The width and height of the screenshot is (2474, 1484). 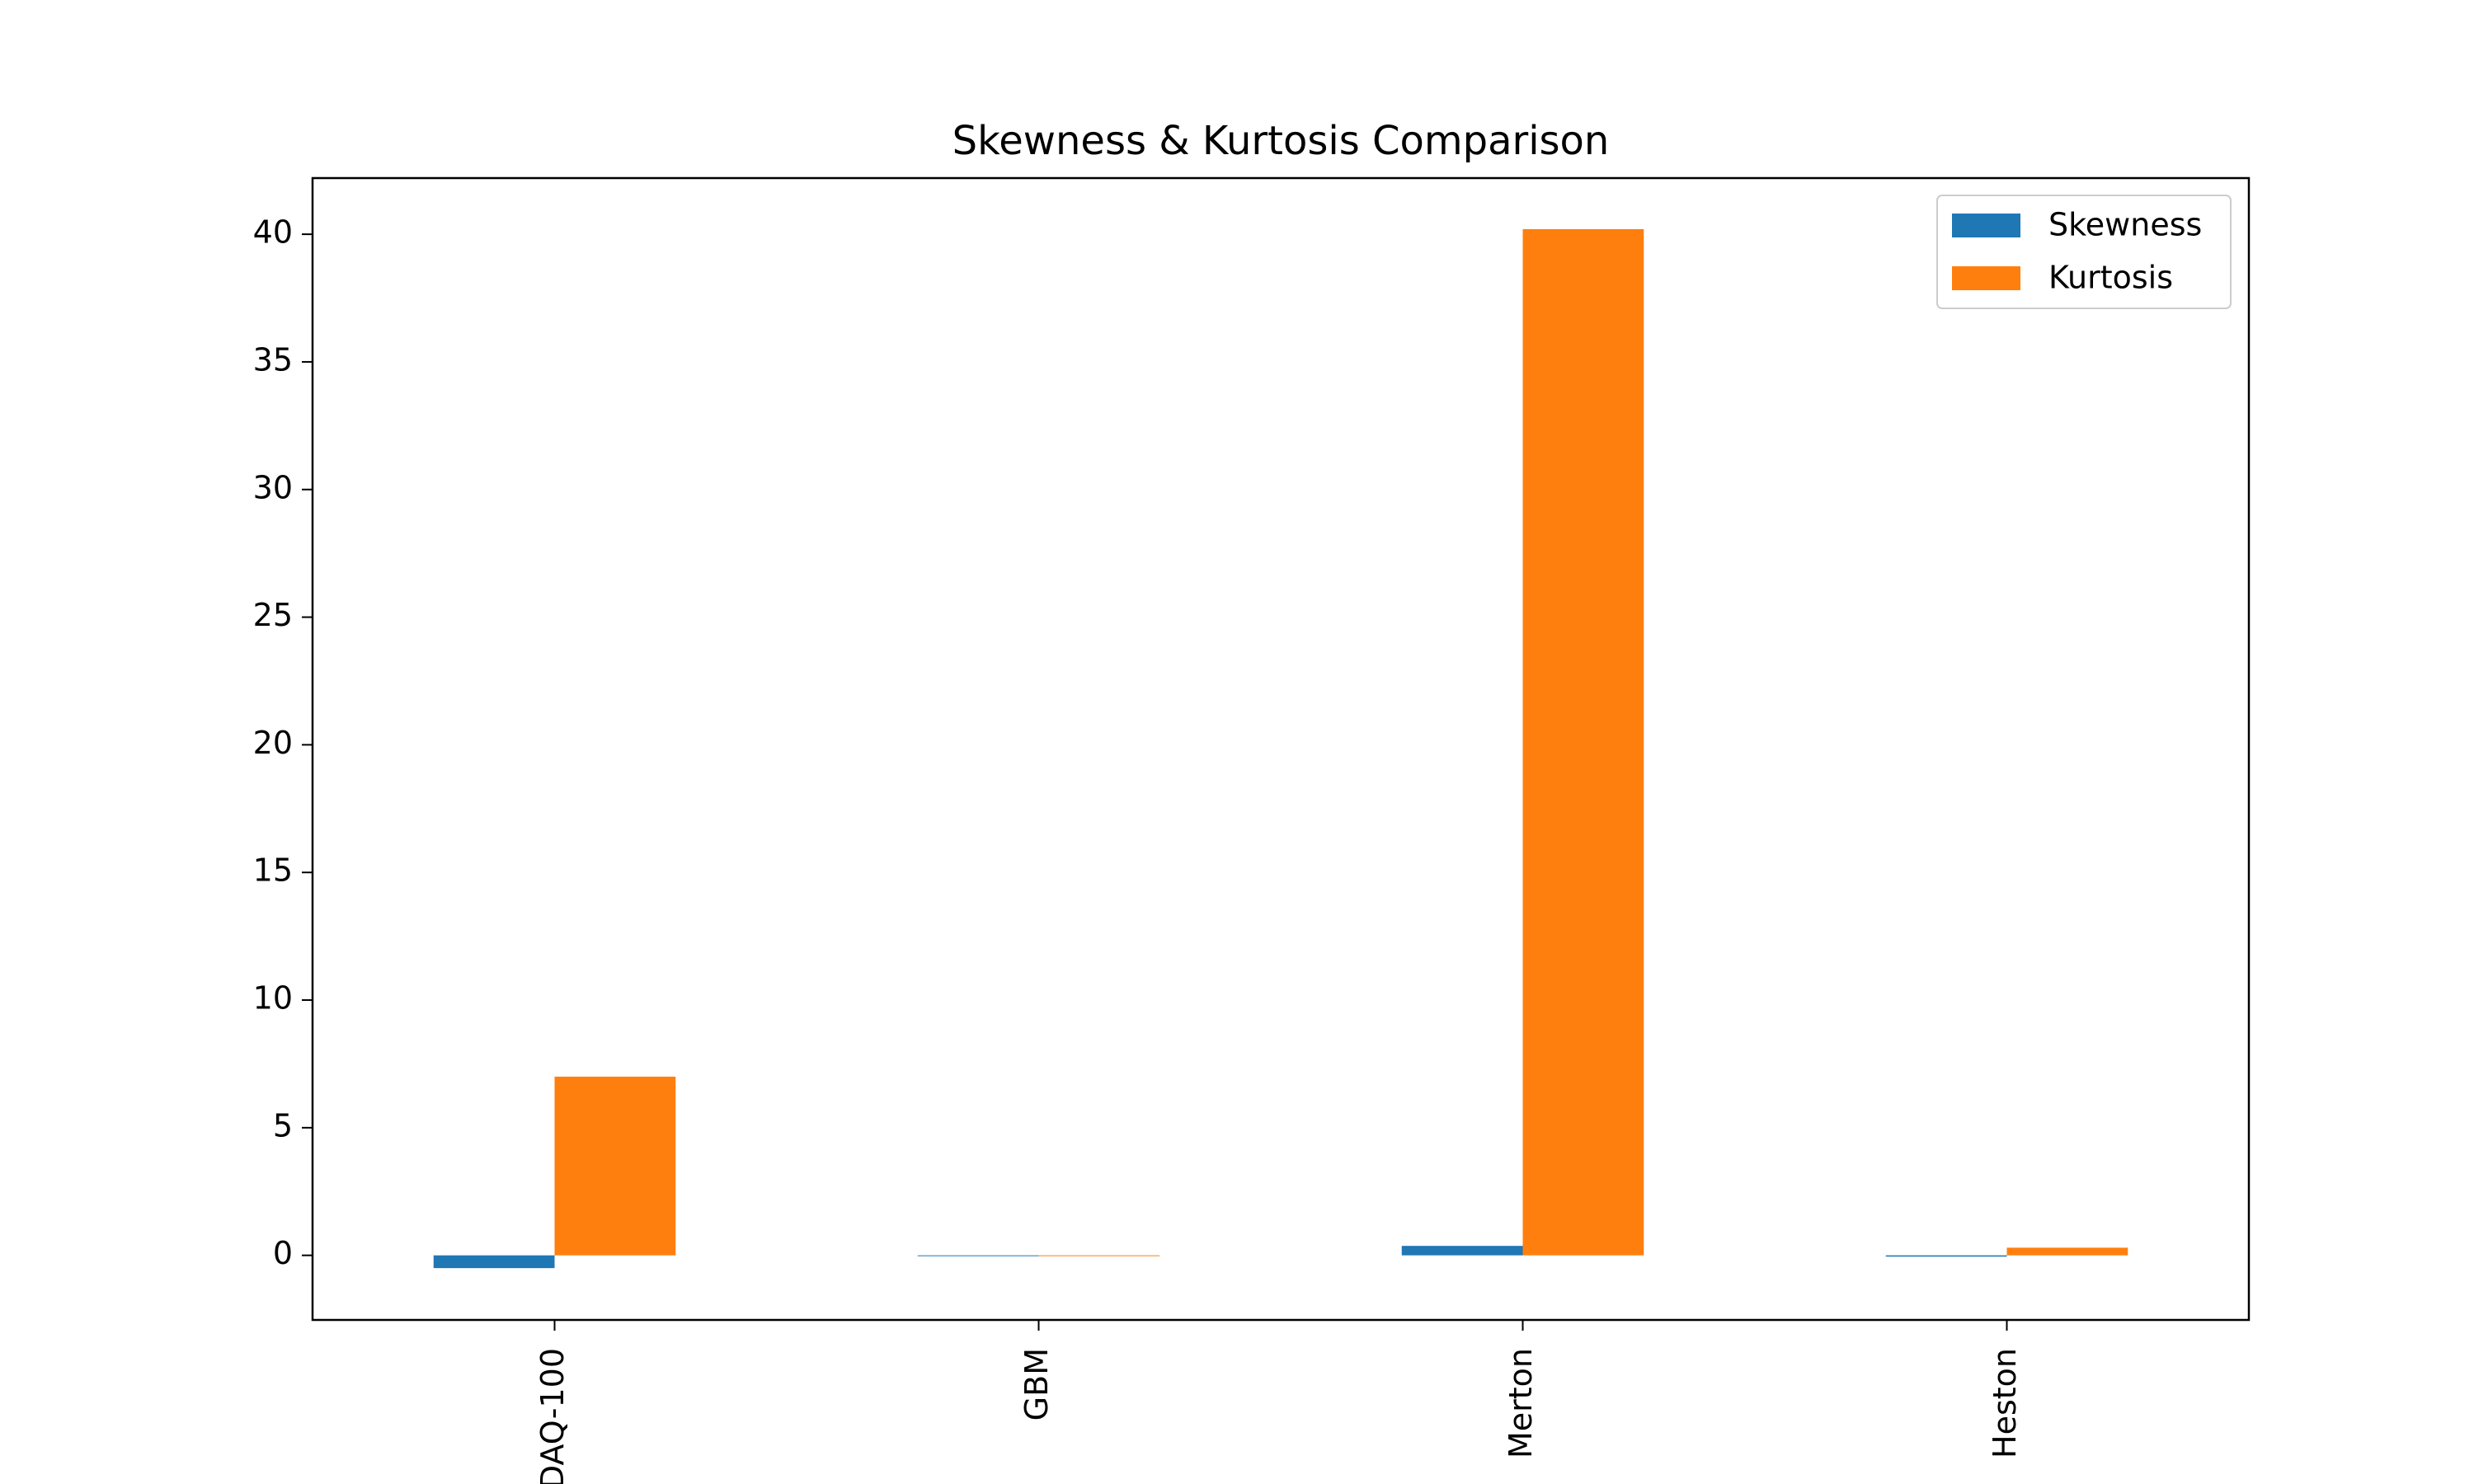 I want to click on chart-title: Skewness & Kurtosis Comparison, so click(x=1281, y=141).